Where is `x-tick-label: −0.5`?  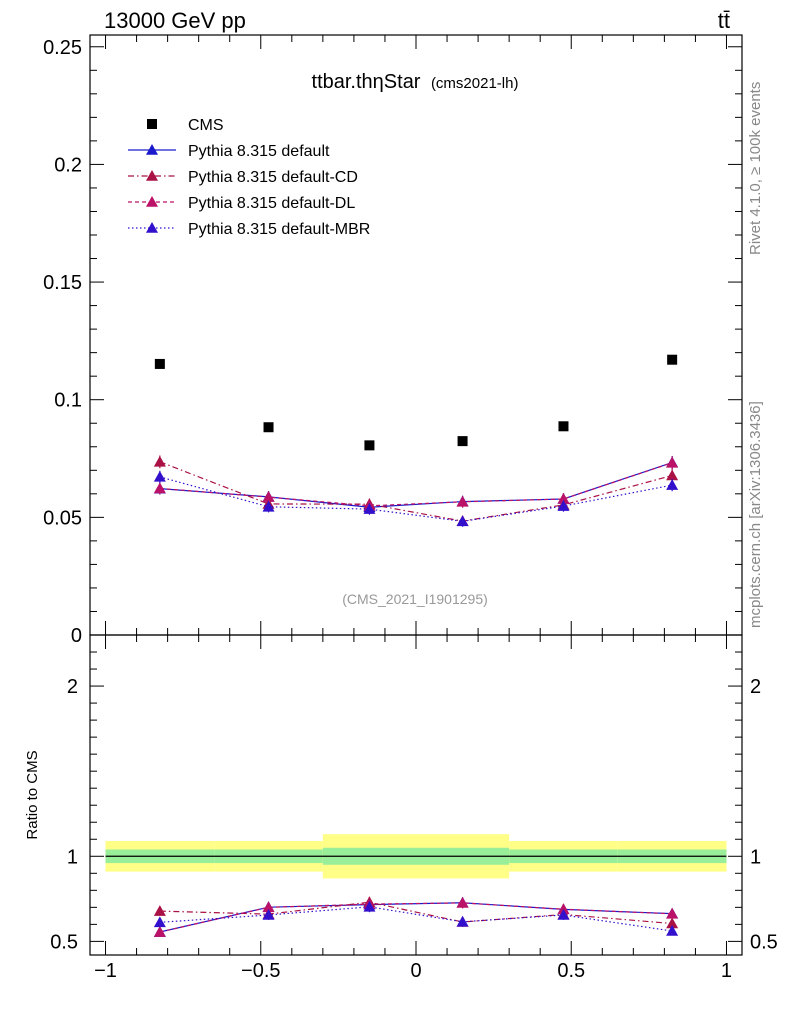 x-tick-label: −0.5 is located at coordinates (260, 971).